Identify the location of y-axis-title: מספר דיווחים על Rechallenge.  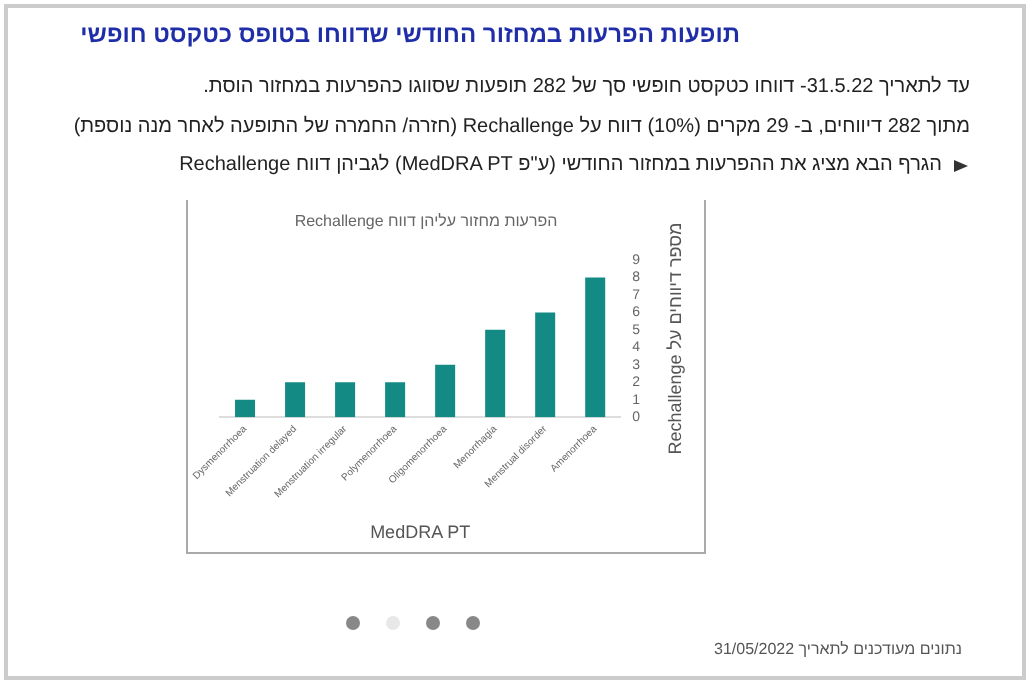
(674, 338).